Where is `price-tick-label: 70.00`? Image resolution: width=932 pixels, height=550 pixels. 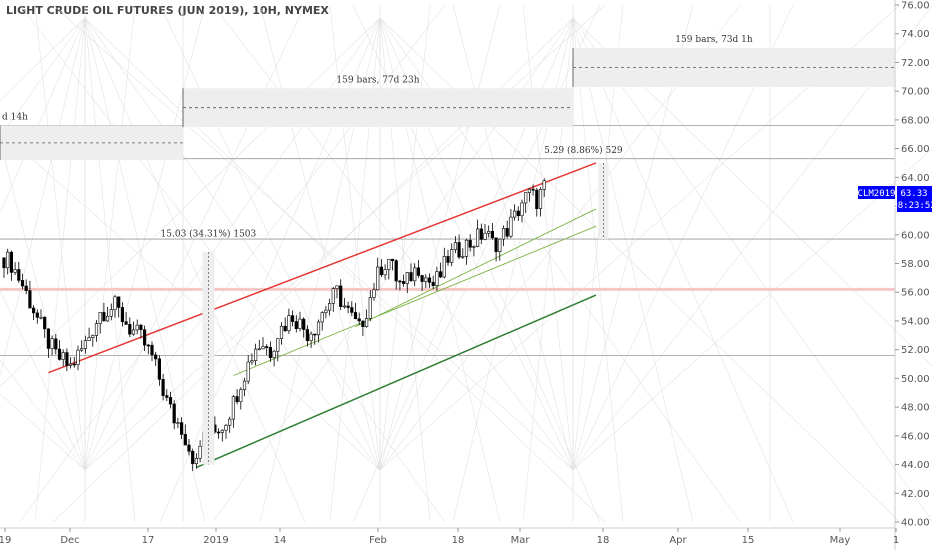
price-tick-label: 70.00 is located at coordinates (915, 92).